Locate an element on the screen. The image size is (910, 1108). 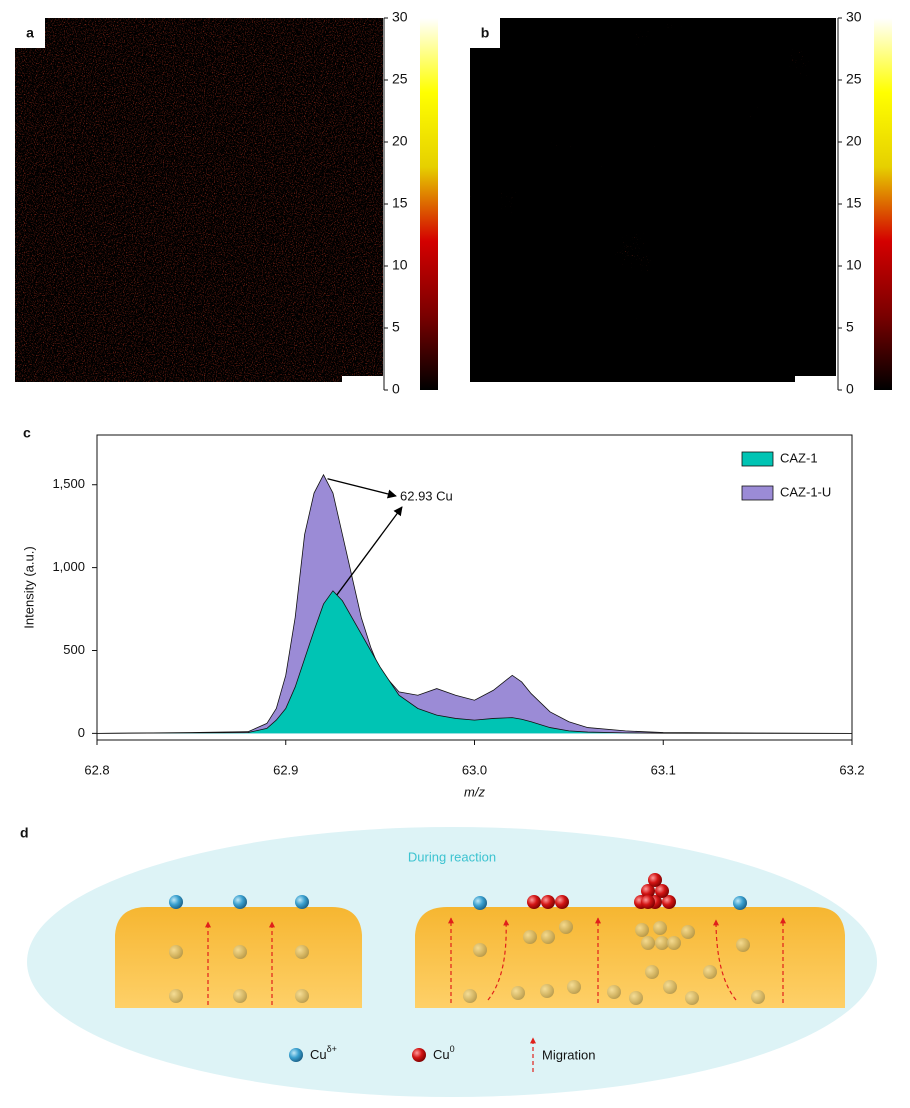
legend-label: CAZ-1 is located at coordinates (799, 457).